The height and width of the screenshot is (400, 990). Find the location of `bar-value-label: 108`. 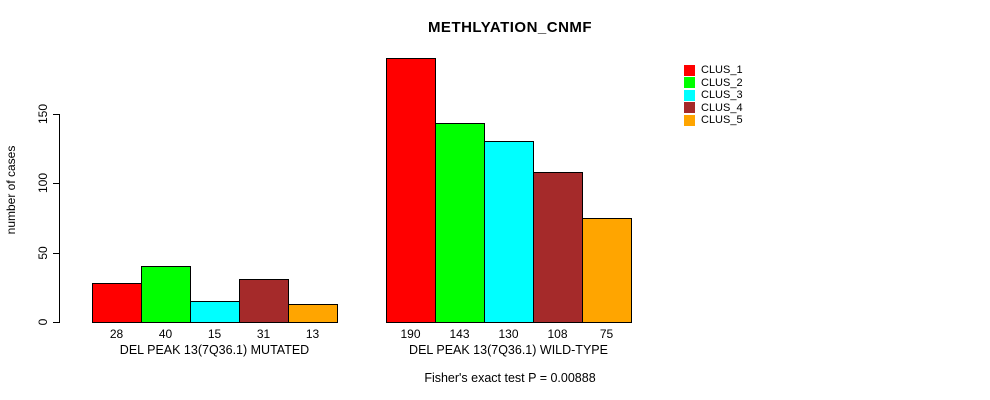

bar-value-label: 108 is located at coordinates (557, 334).